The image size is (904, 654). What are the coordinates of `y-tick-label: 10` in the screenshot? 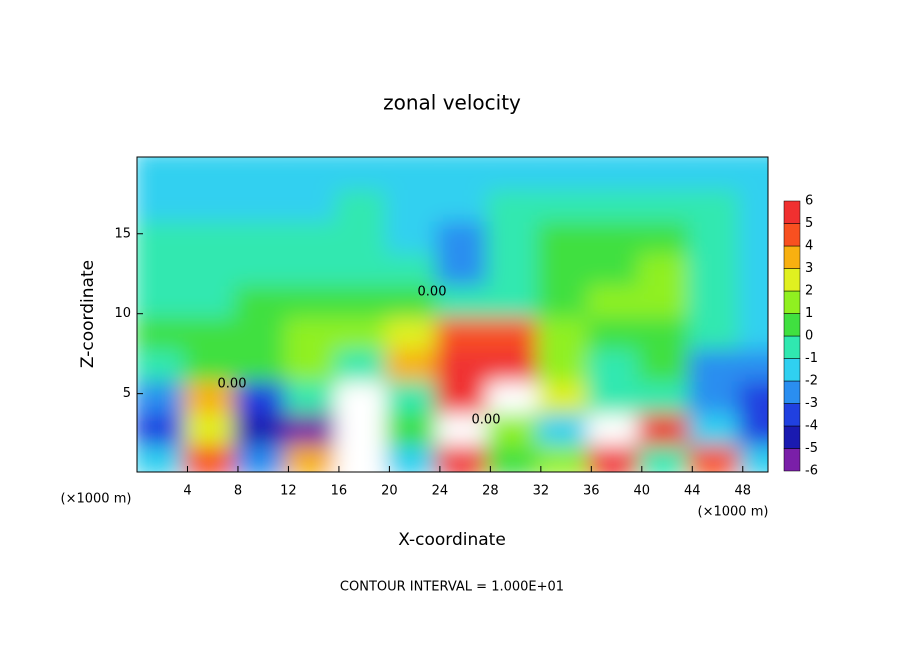 It's located at (122, 313).